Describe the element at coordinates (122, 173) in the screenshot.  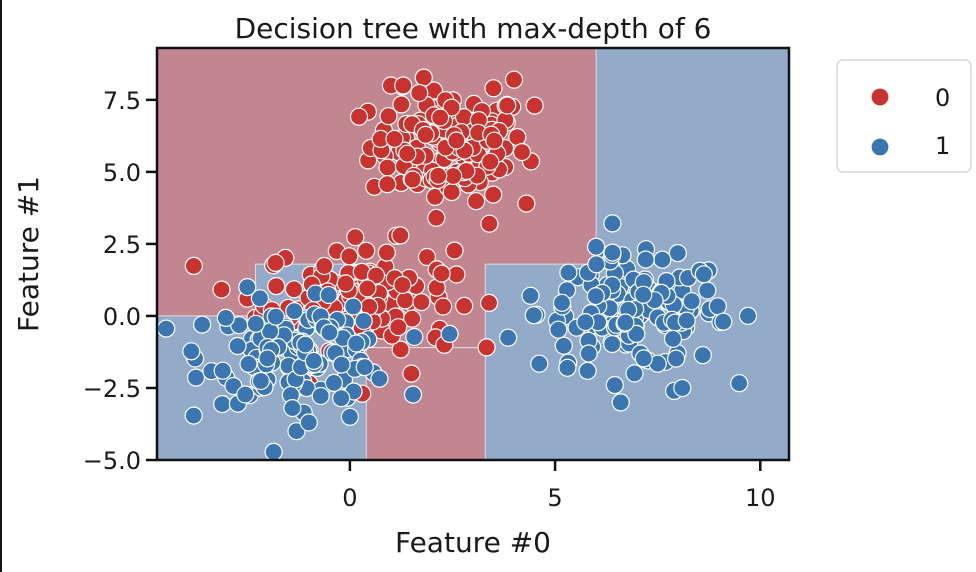
I see `y-tick-label: 5.0` at that location.